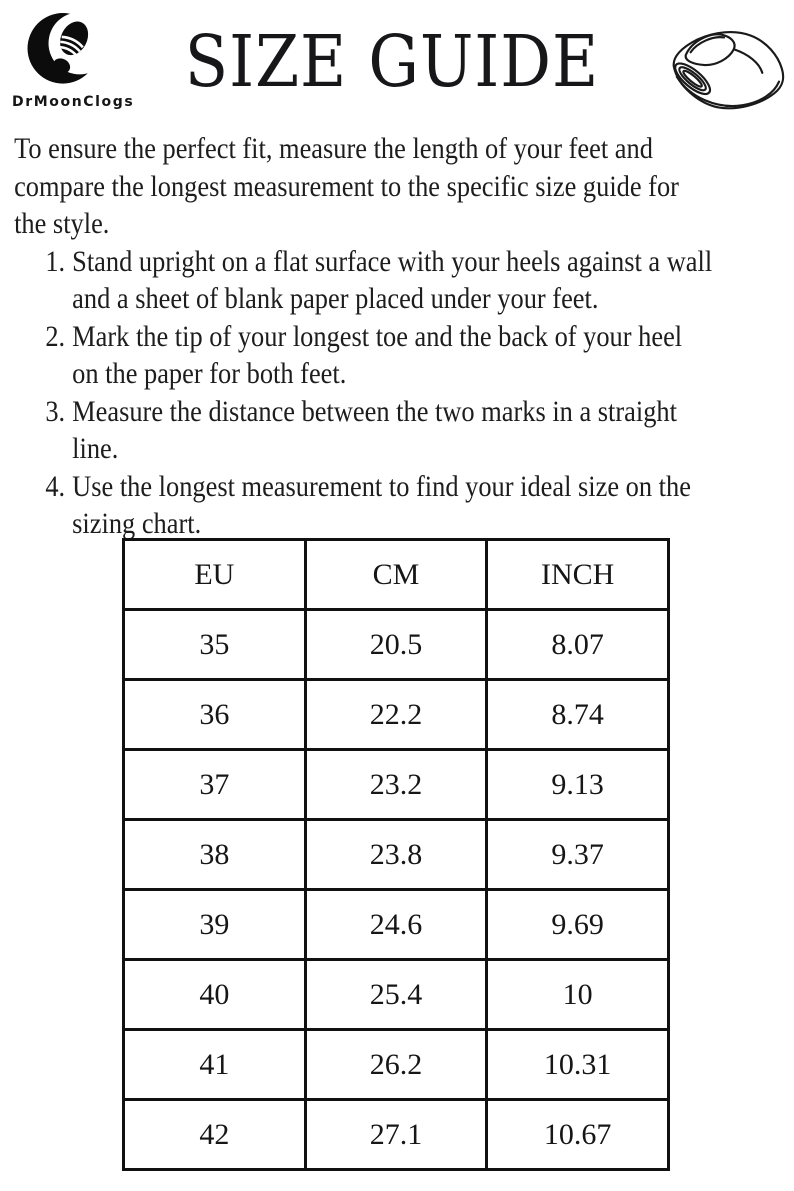 The width and height of the screenshot is (794, 1191). Describe the element at coordinates (577, 644) in the screenshot. I see `size-cell-inch: 8.07` at that location.